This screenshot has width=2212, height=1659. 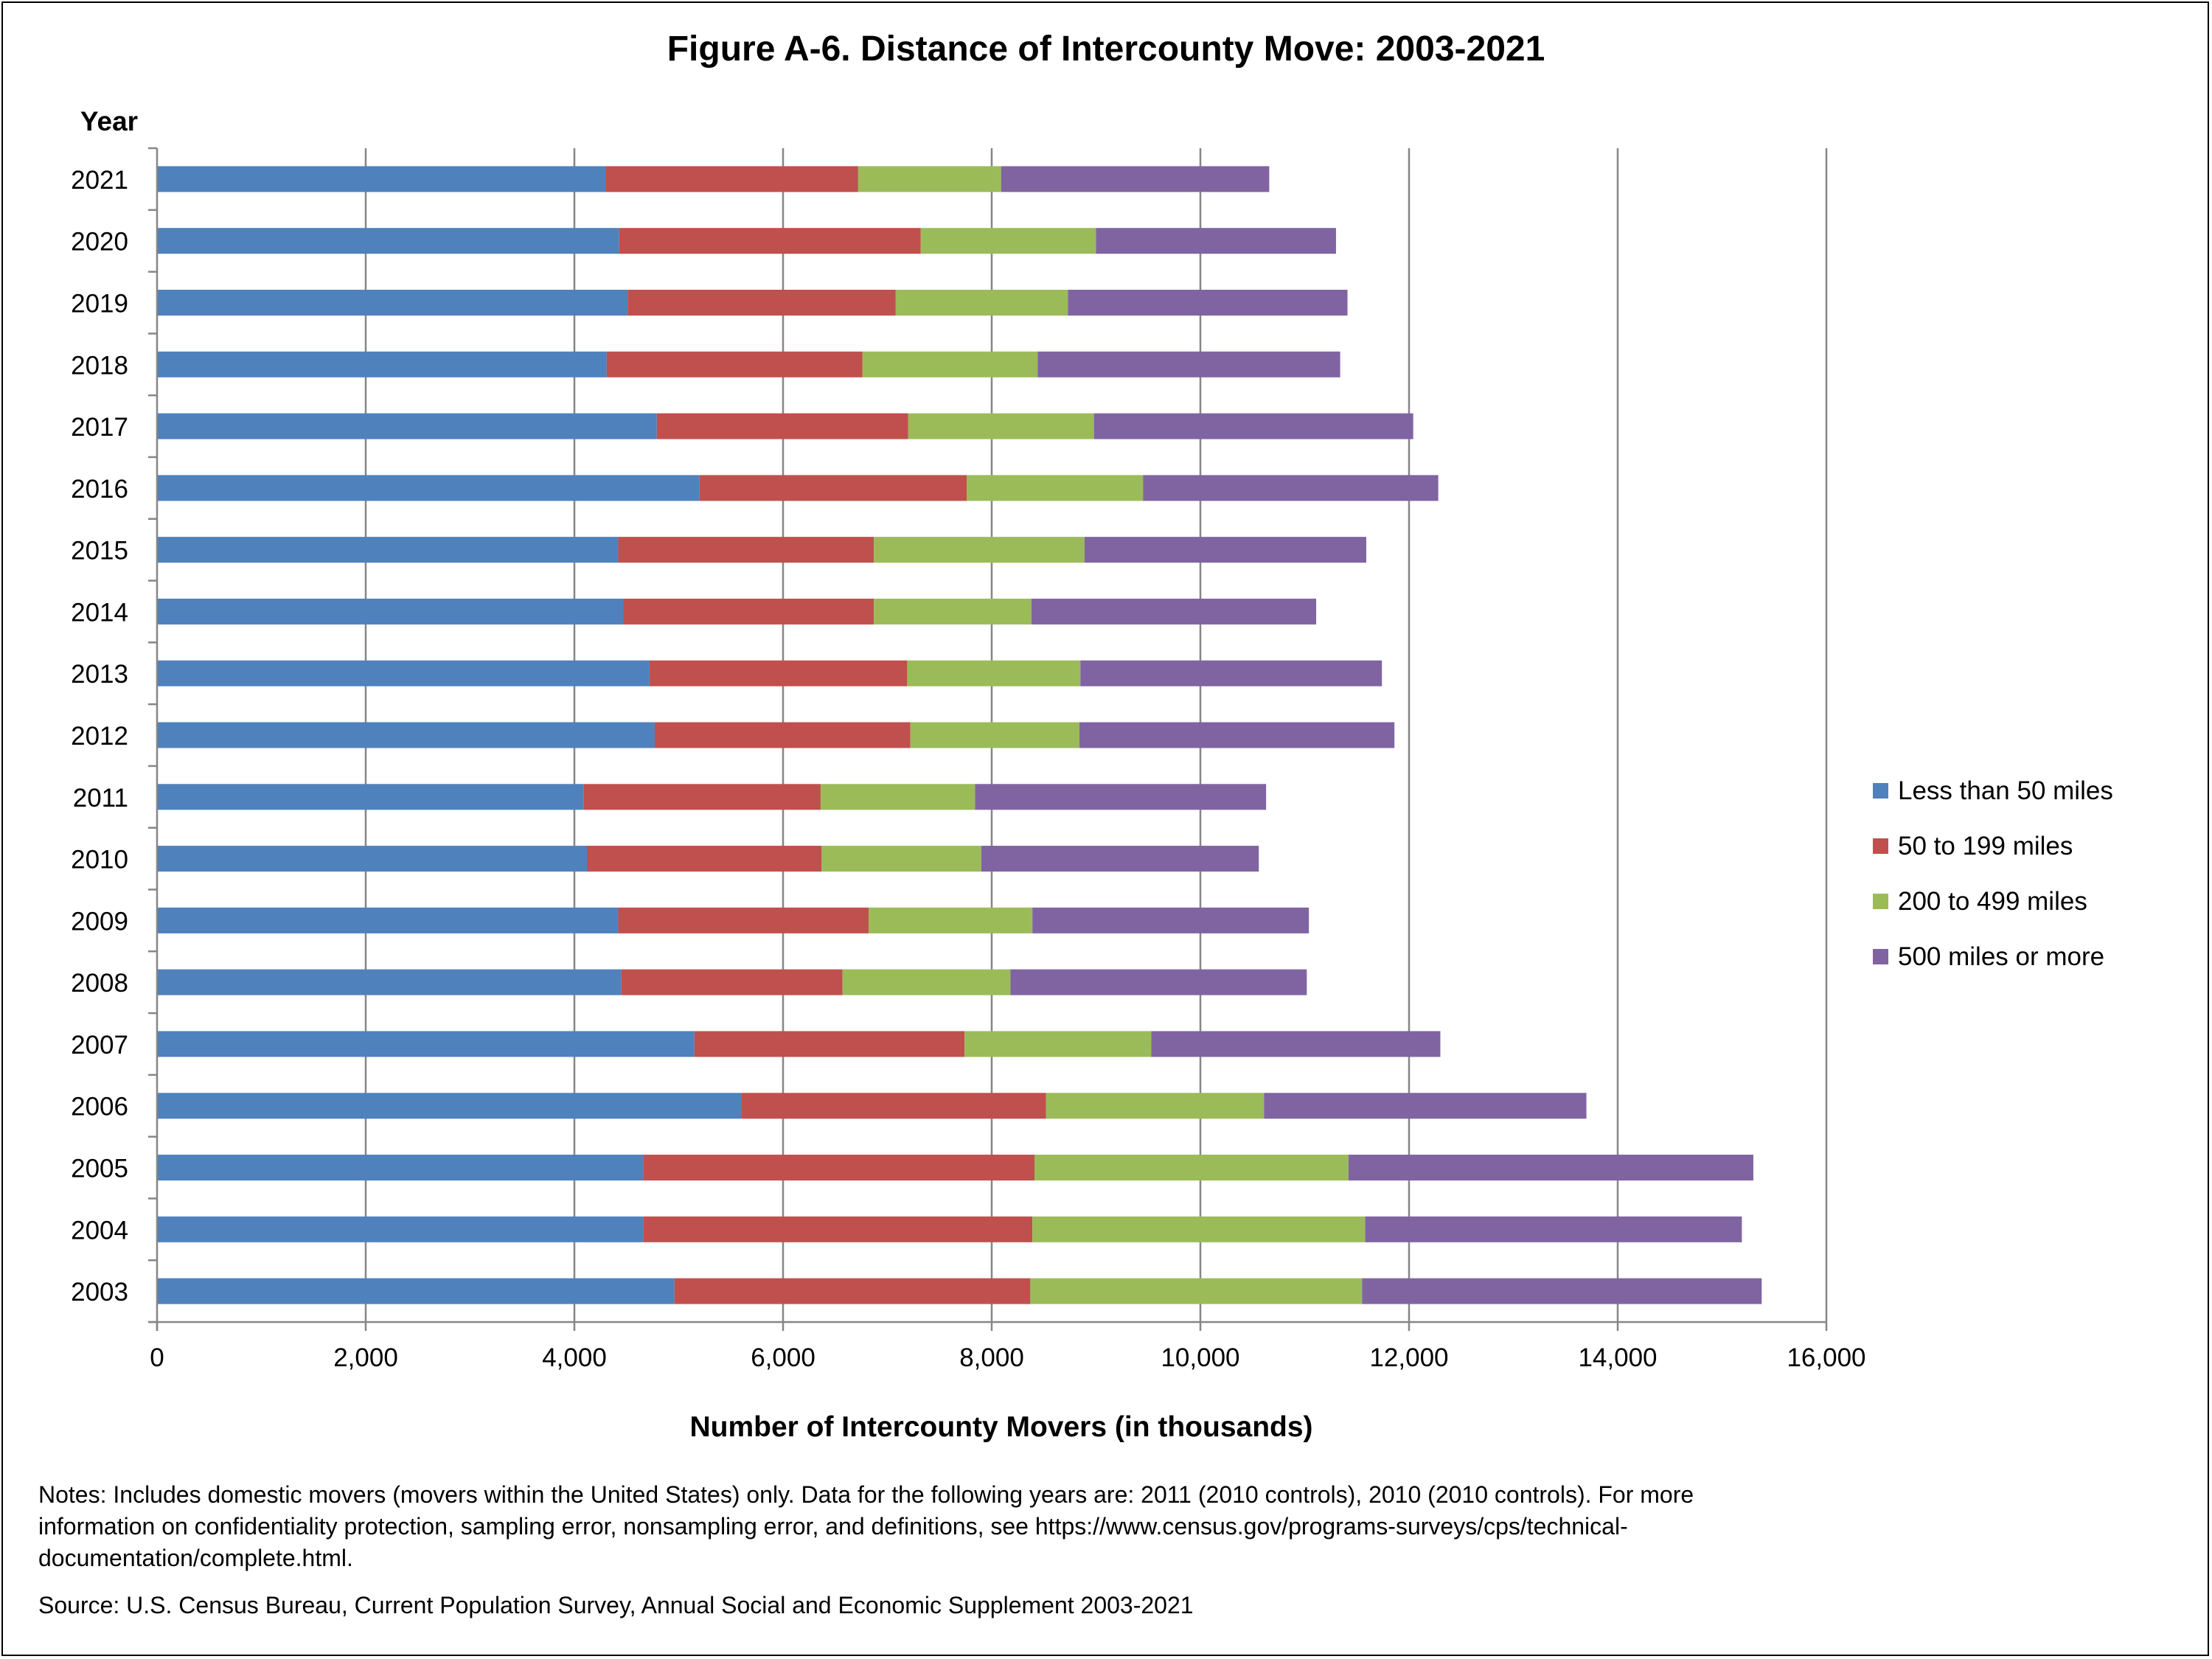 I want to click on y-tick-label: 2005, so click(x=99, y=1169).